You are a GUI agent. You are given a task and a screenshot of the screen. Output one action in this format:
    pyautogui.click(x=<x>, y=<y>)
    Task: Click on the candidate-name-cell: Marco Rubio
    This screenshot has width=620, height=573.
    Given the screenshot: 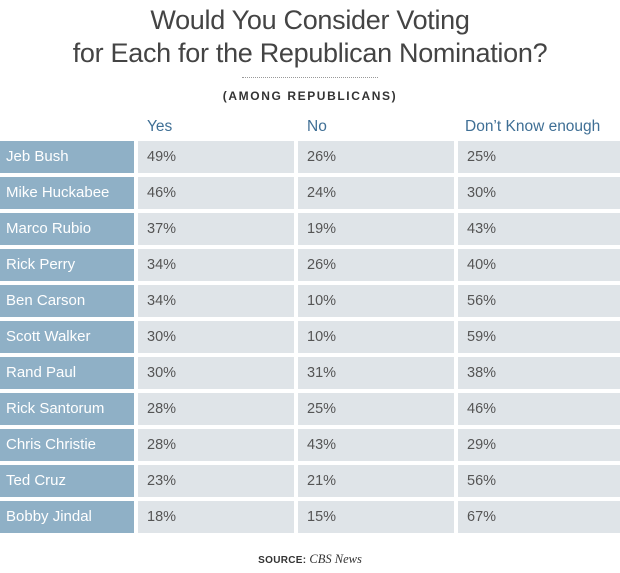 What is the action you would take?
    pyautogui.click(x=67, y=229)
    